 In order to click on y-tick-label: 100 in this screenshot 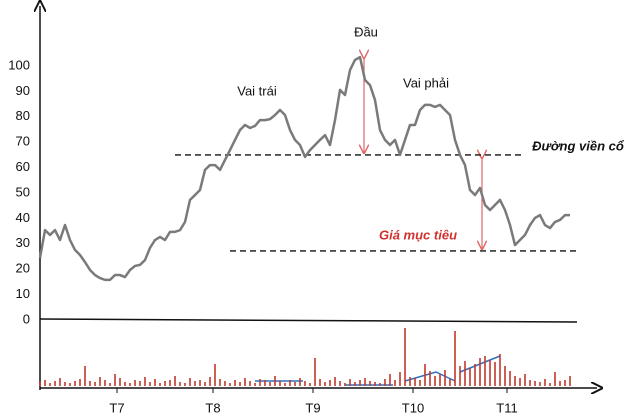, I will do `click(19, 64)`.